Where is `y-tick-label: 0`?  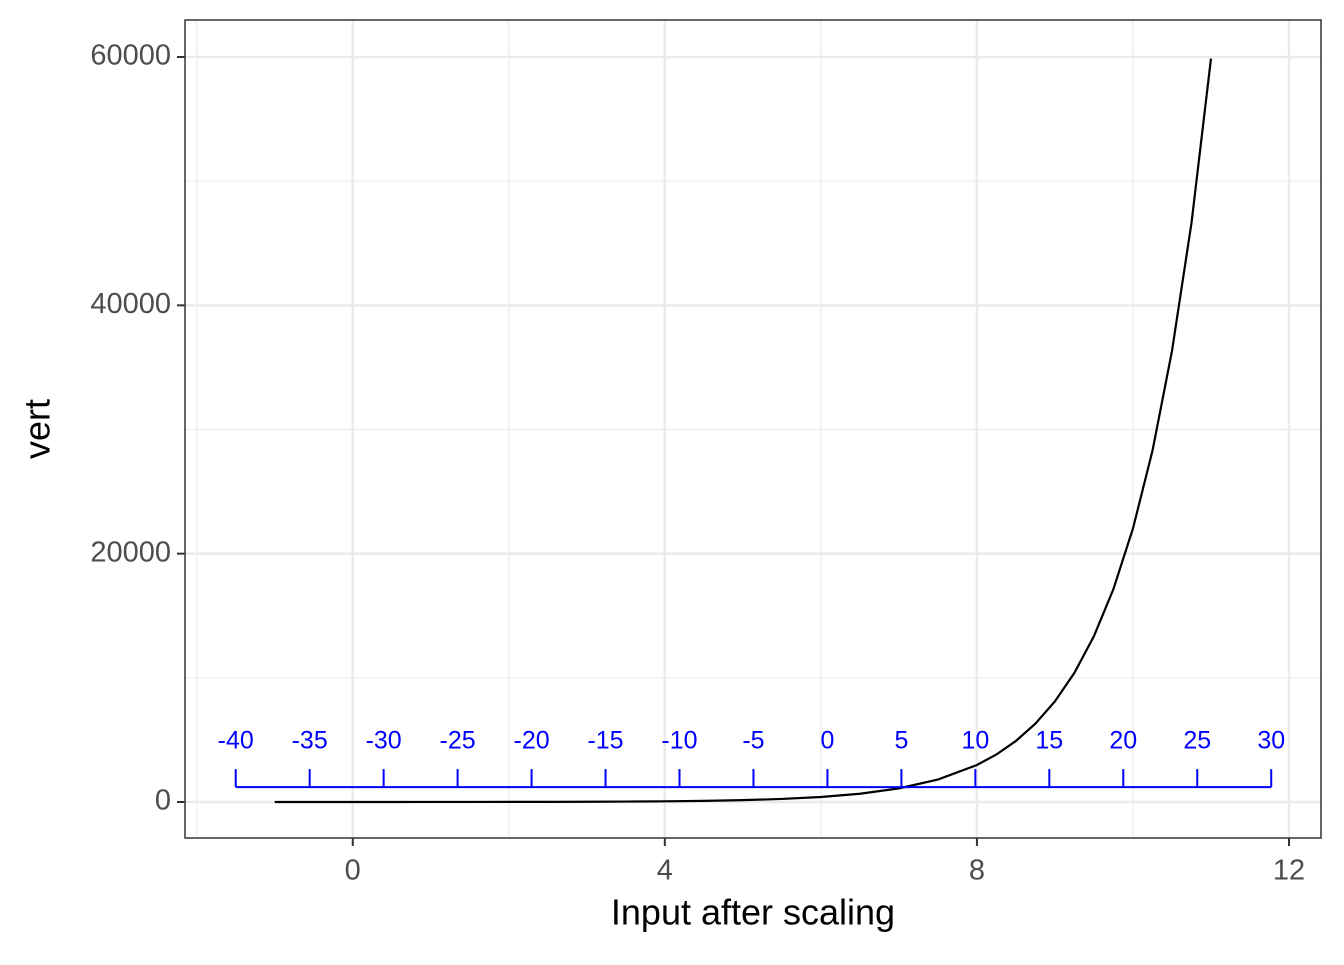
y-tick-label: 0 is located at coordinates (163, 801).